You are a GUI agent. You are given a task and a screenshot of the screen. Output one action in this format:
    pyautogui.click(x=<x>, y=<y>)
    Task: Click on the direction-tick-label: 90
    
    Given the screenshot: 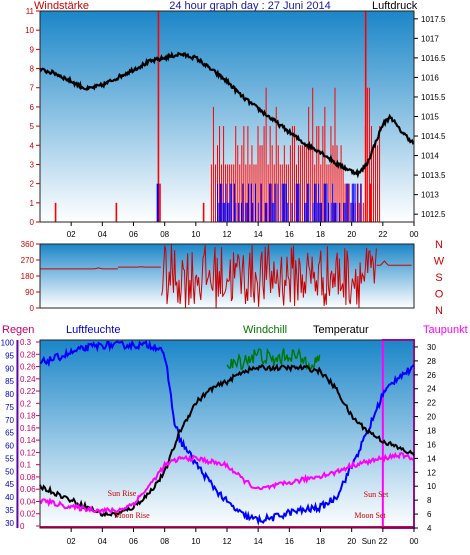 What is the action you would take?
    pyautogui.click(x=29, y=292)
    